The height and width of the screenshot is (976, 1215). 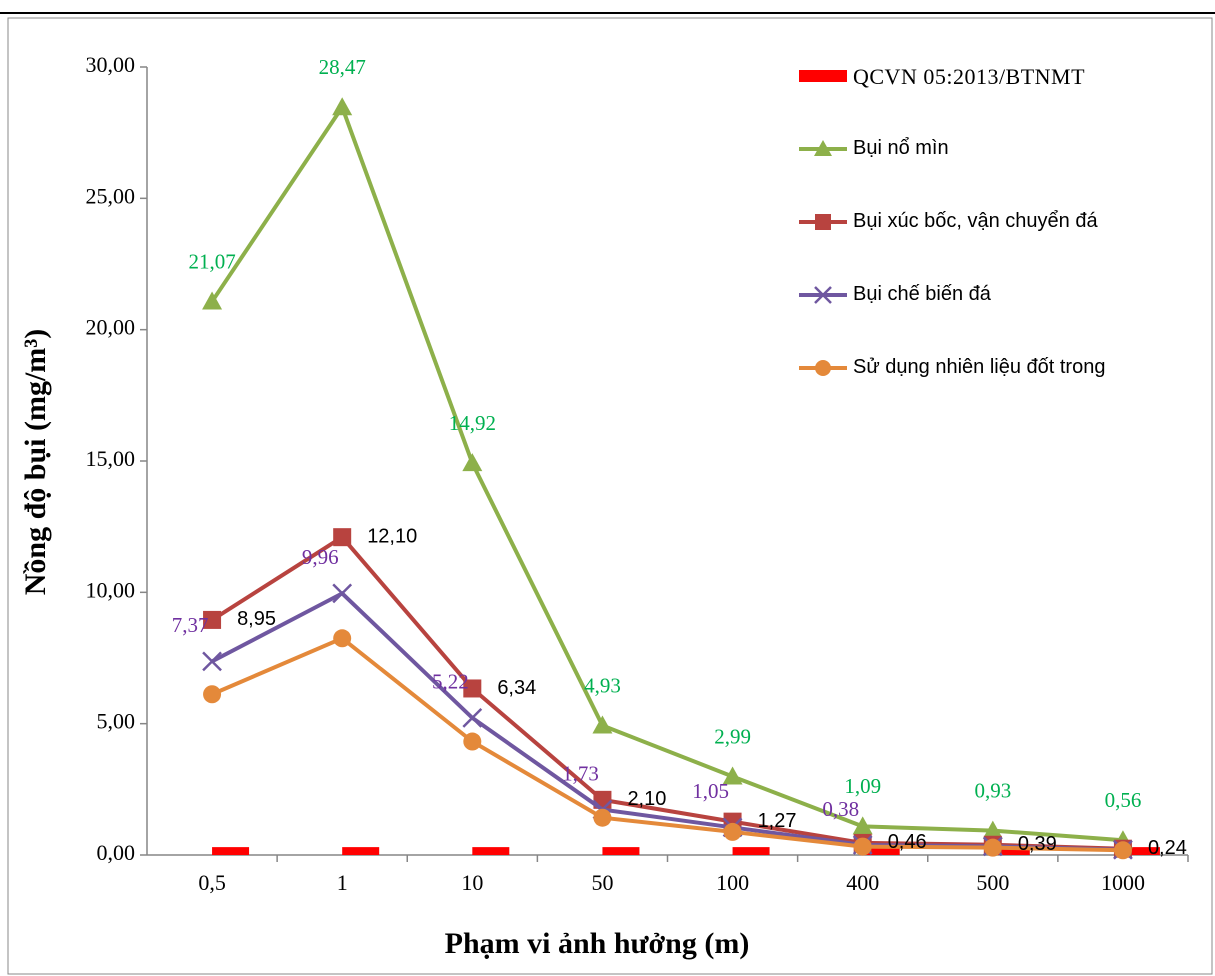 I want to click on x-tick-label: 50, so click(x=602, y=882).